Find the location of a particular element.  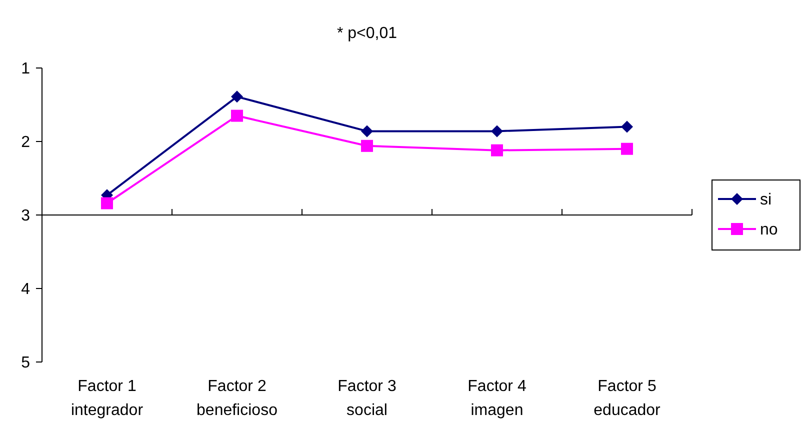

y-tick-label: 2 is located at coordinates (25, 143).